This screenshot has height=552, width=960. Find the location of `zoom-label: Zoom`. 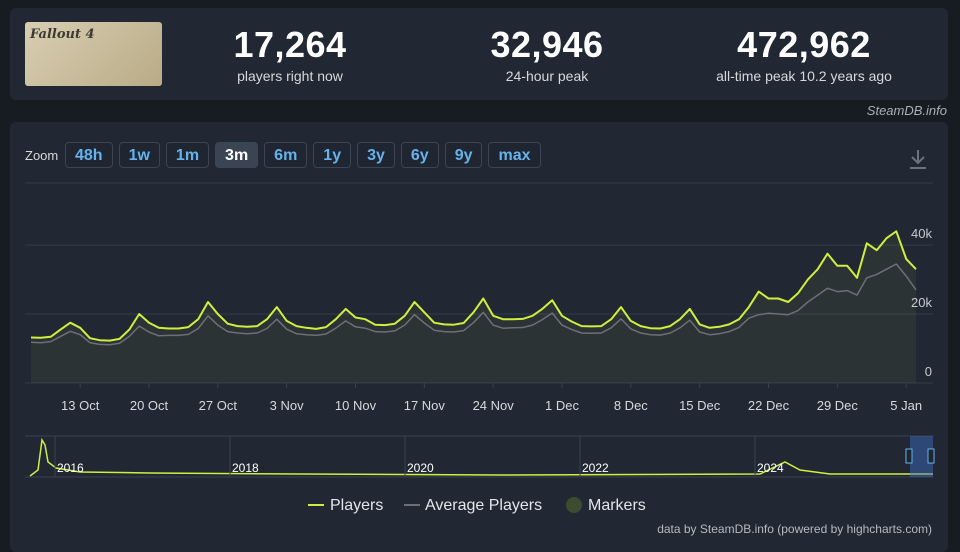

zoom-label: Zoom is located at coordinates (42, 155).